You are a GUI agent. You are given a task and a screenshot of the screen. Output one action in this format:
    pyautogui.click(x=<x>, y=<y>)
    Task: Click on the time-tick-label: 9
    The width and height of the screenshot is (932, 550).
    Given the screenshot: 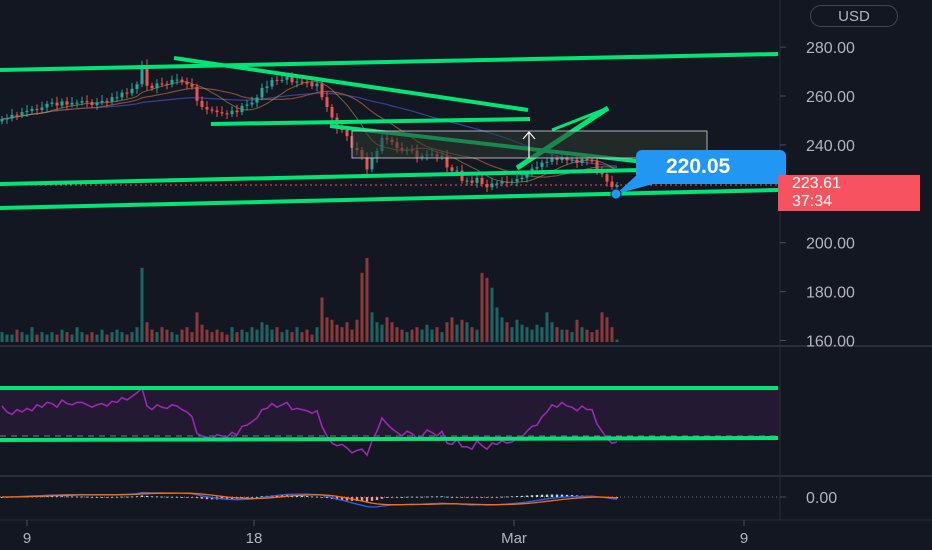 What is the action you would take?
    pyautogui.click(x=744, y=538)
    